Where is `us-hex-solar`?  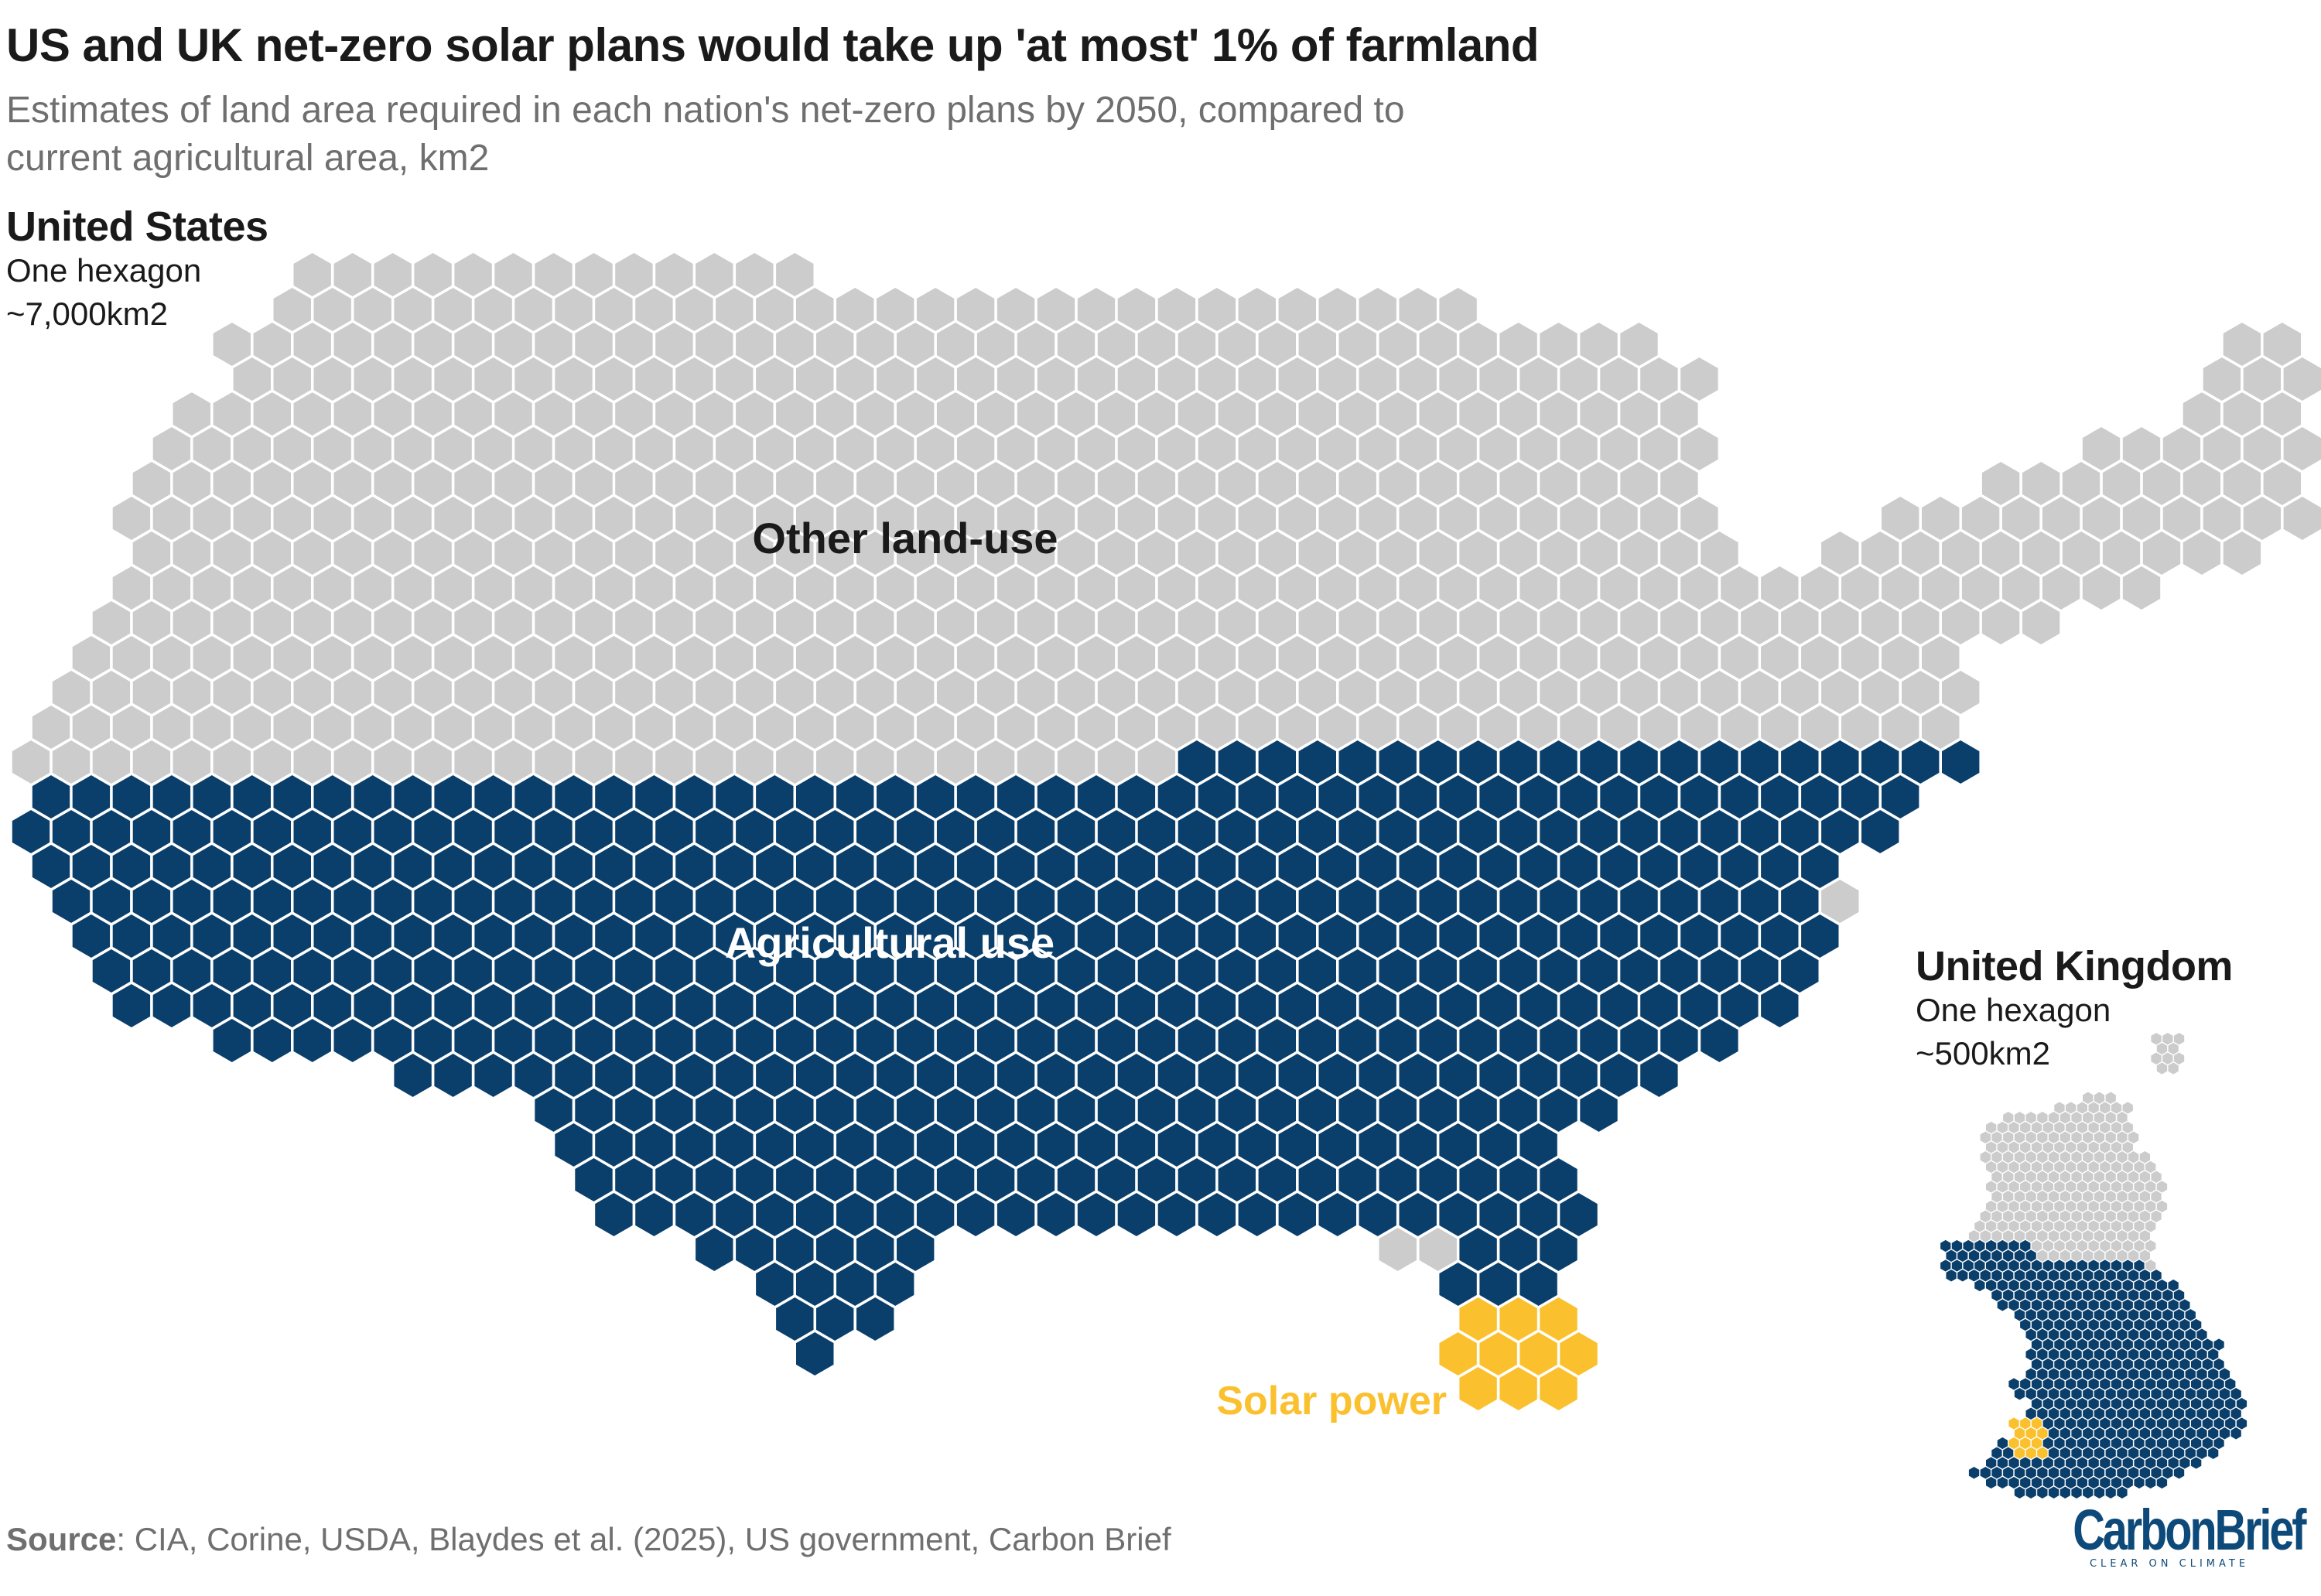
us-hex-solar is located at coordinates (1498, 1354).